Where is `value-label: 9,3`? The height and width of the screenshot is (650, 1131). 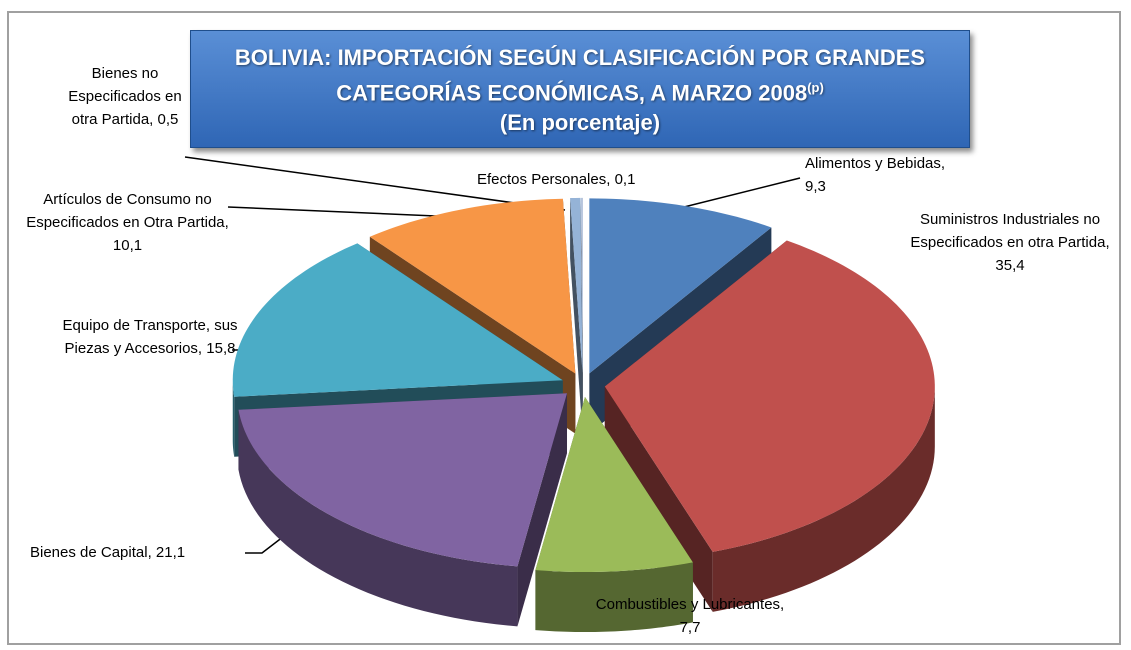
value-label: 9,3 is located at coordinates (815, 186).